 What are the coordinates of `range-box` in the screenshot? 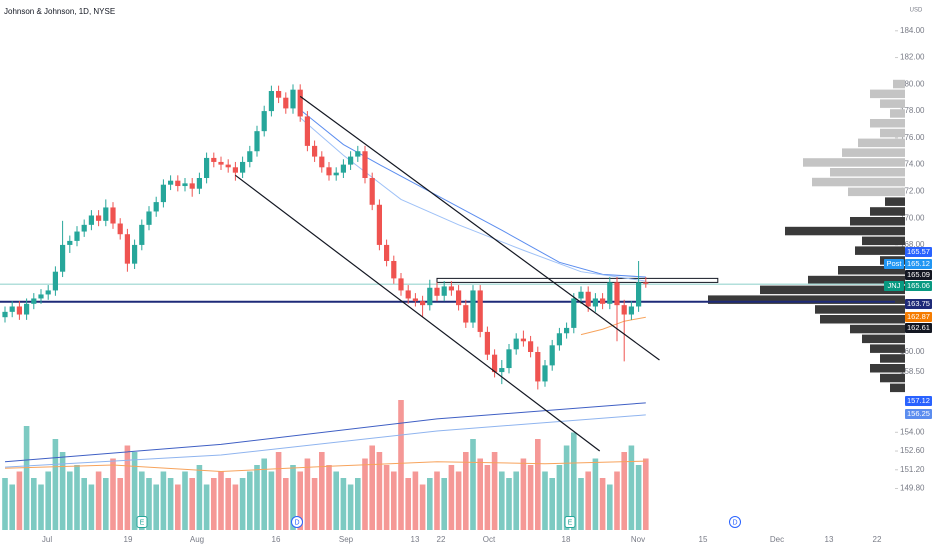 It's located at (577, 280).